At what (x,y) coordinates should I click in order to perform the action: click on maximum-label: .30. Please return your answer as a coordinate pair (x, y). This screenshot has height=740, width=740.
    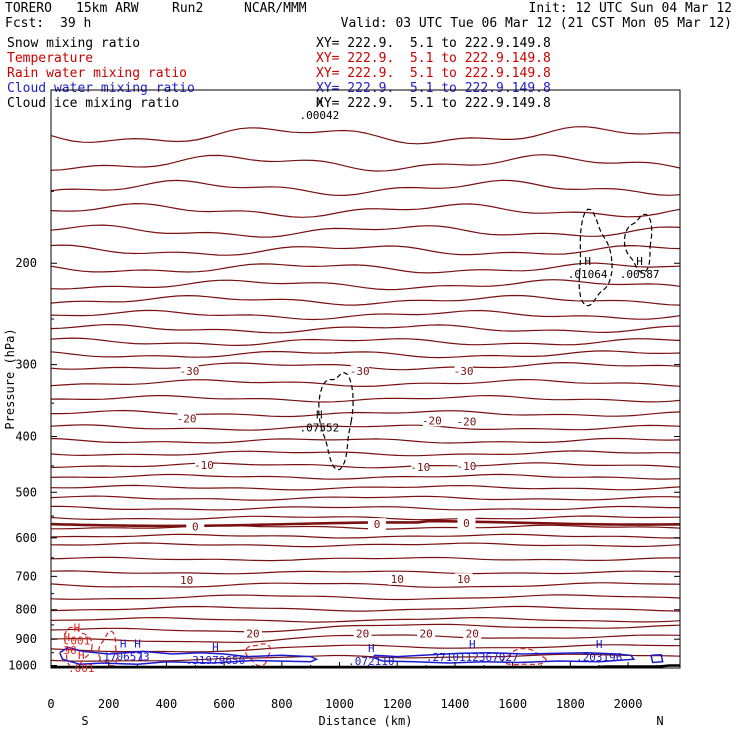
    Looking at the image, I should click on (67, 650).